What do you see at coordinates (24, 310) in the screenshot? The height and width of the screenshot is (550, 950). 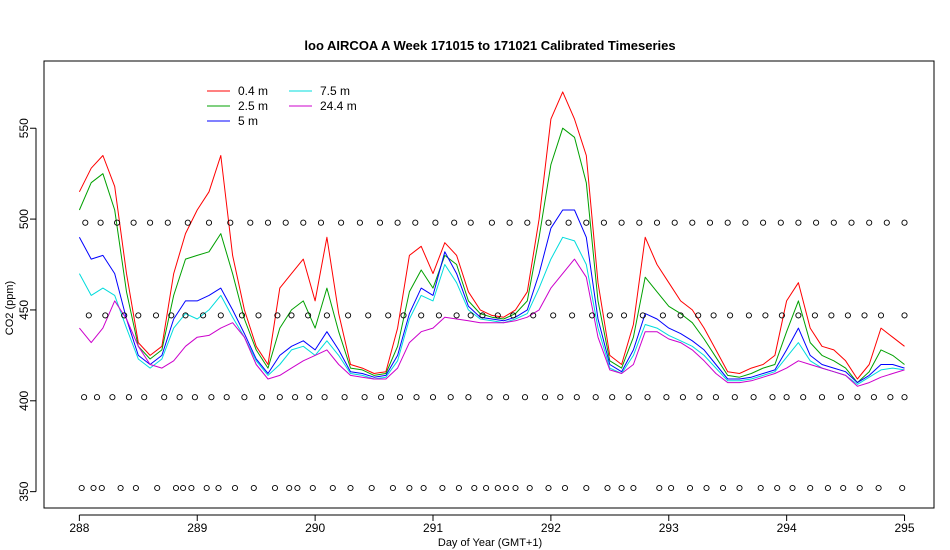 I see `y-tick-label: 450` at bounding box center [24, 310].